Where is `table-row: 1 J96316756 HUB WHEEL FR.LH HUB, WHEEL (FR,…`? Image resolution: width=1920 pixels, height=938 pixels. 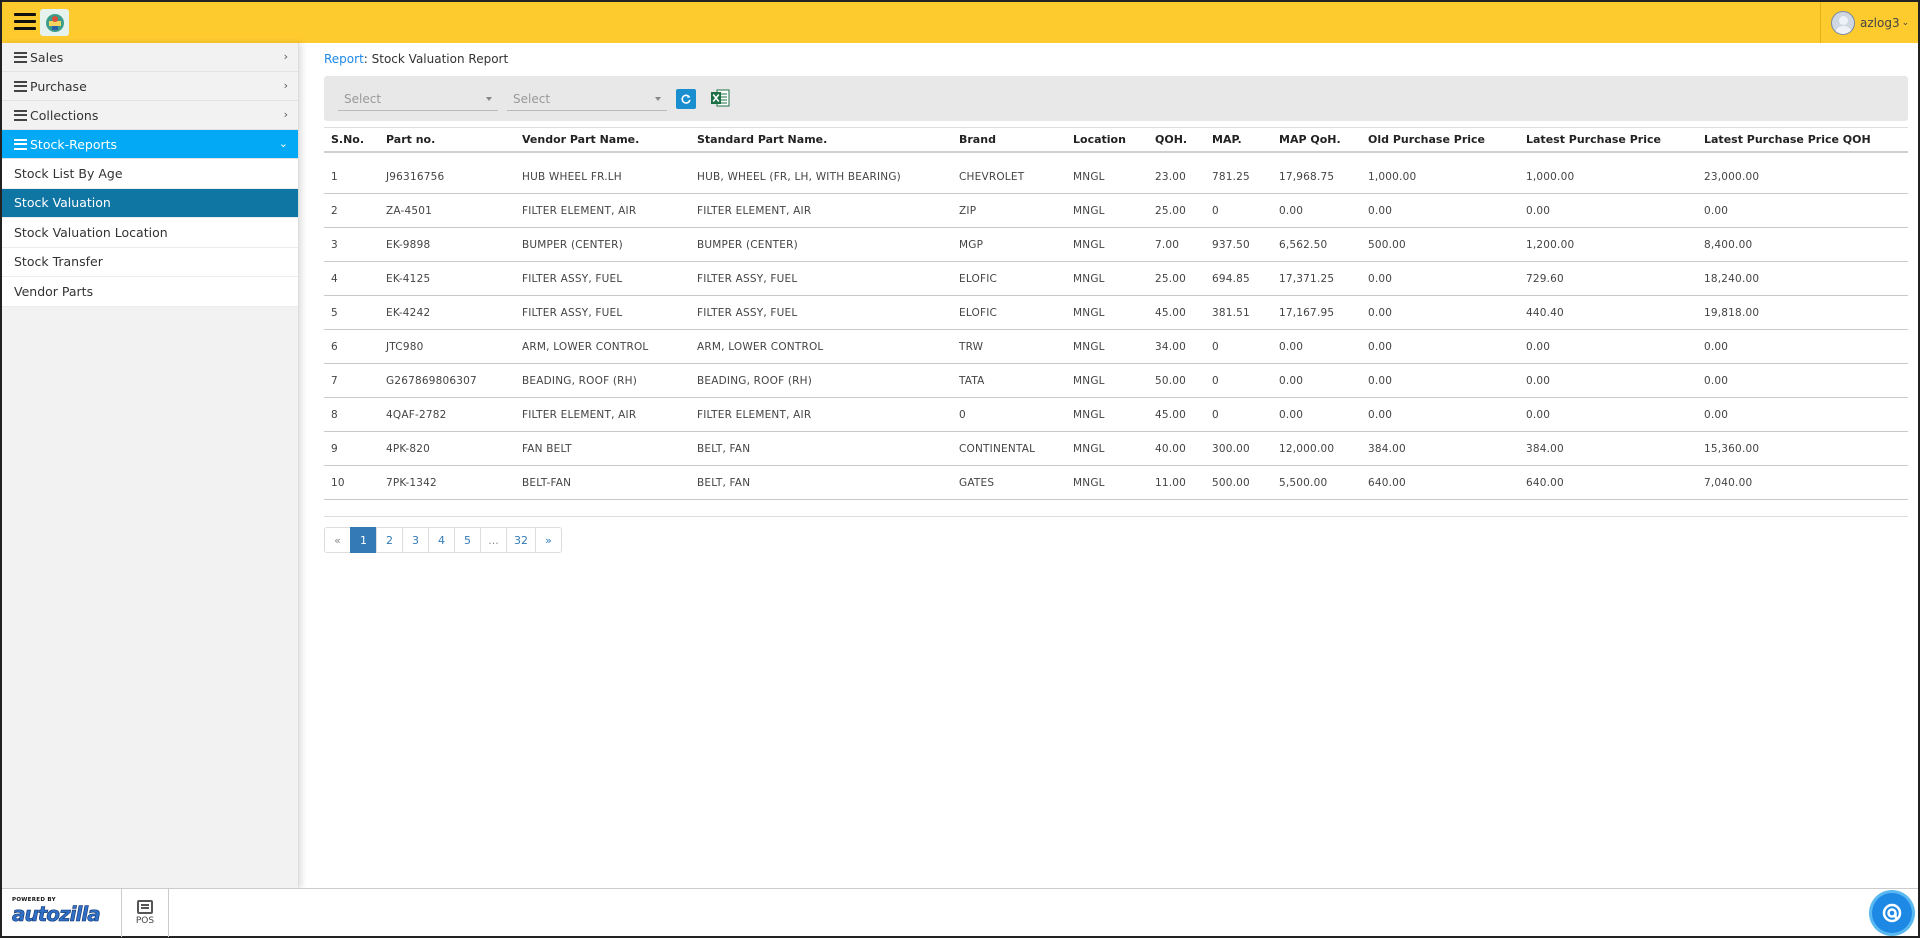
table-row: 1 J96316756 HUB WHEEL FR.LH HUB, WHEEL (FR,… is located at coordinates (1116, 173).